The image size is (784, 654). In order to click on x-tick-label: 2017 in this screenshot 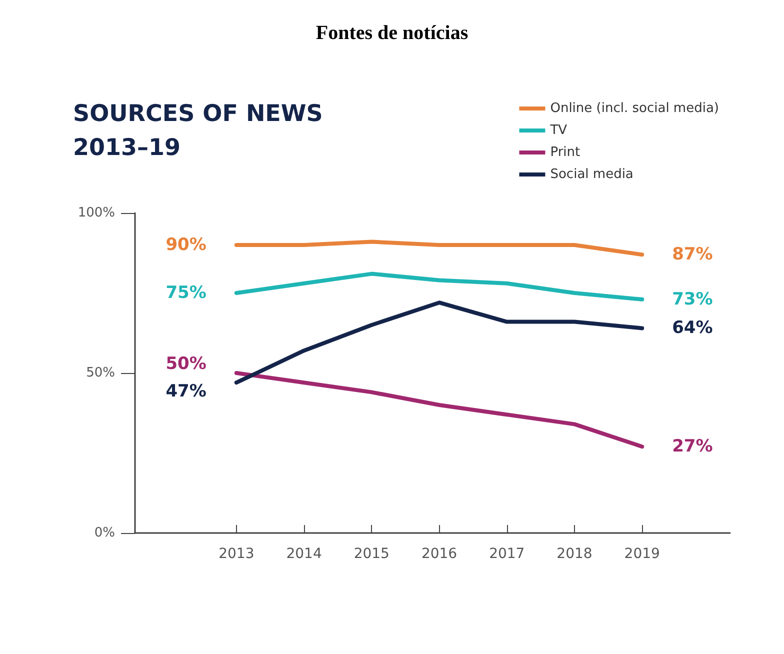, I will do `click(507, 554)`.